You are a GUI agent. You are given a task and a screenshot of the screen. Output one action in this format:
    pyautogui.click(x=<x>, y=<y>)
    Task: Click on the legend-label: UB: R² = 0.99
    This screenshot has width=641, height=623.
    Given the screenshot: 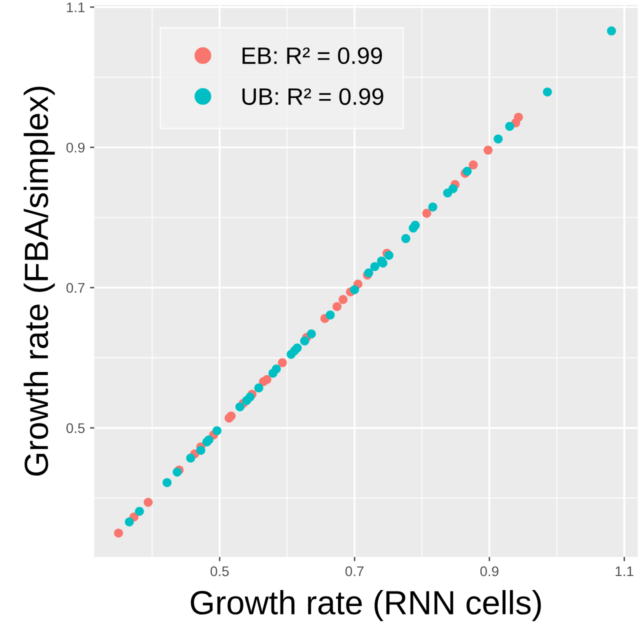 What is the action you would take?
    pyautogui.click(x=313, y=96)
    